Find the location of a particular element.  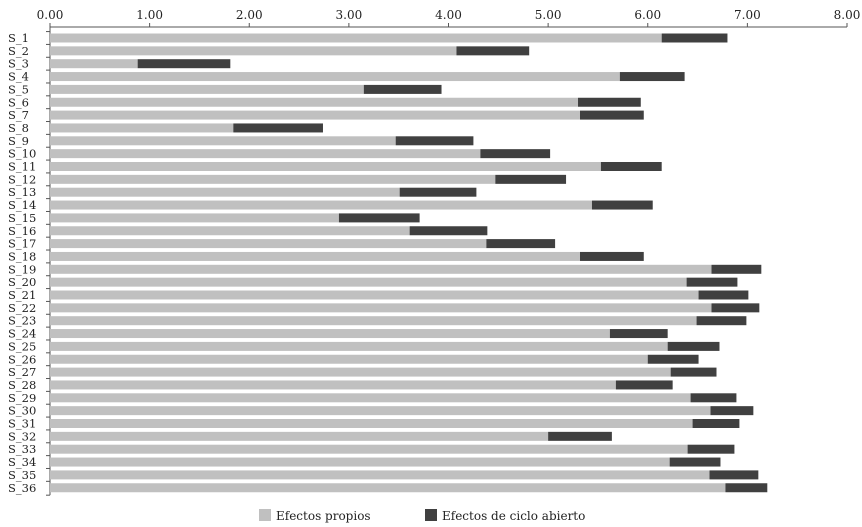

category-label: S_6 is located at coordinates (18, 102).